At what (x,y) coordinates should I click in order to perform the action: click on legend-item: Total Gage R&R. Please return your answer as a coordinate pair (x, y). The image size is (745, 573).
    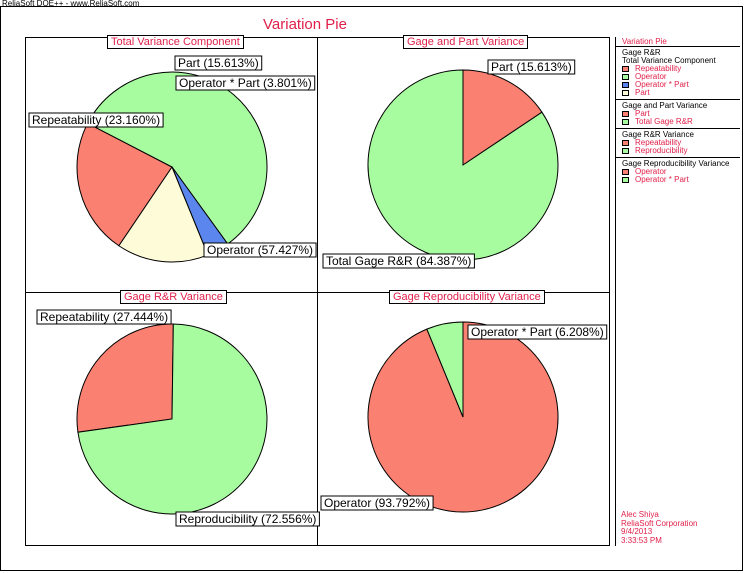
    Looking at the image, I should click on (681, 122).